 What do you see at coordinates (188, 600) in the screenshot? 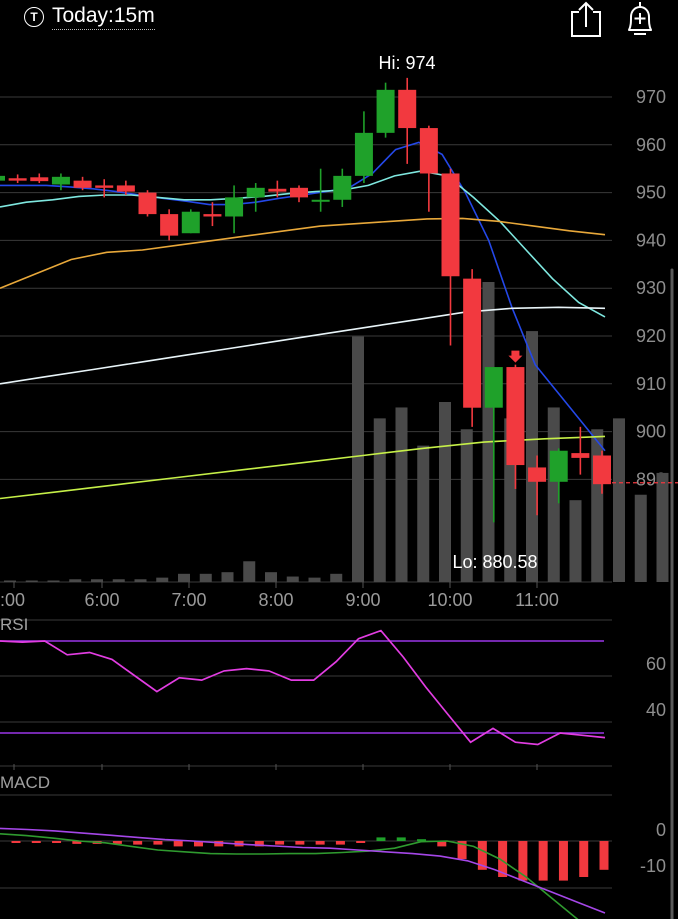
I see `time-tick-label: 7:00` at bounding box center [188, 600].